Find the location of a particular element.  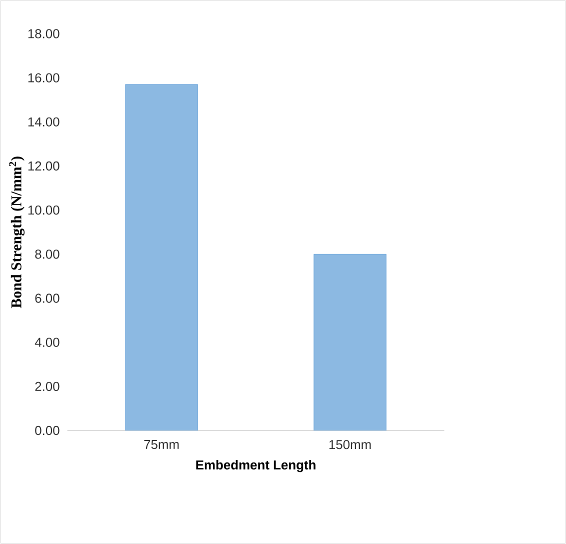

y-tick-label: 4.00 is located at coordinates (47, 342).